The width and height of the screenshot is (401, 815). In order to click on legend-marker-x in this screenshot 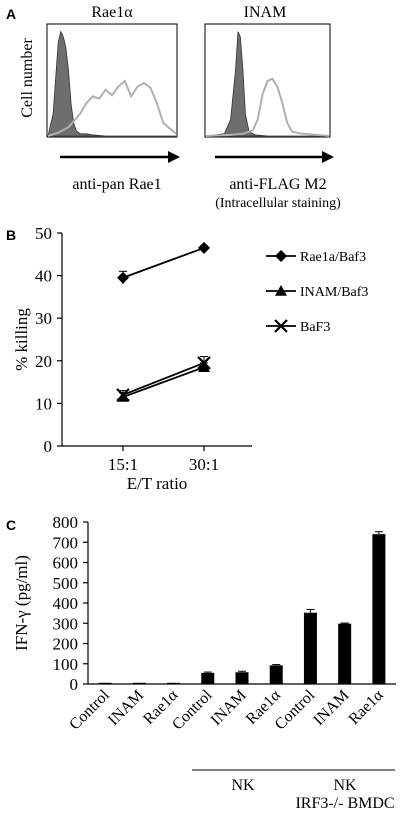, I will do `click(281, 326)`.